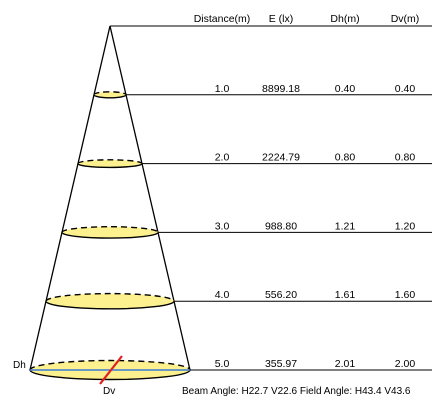  What do you see at coordinates (281, 364) in the screenshot?
I see `row-5-illuminance: 355.97` at bounding box center [281, 364].